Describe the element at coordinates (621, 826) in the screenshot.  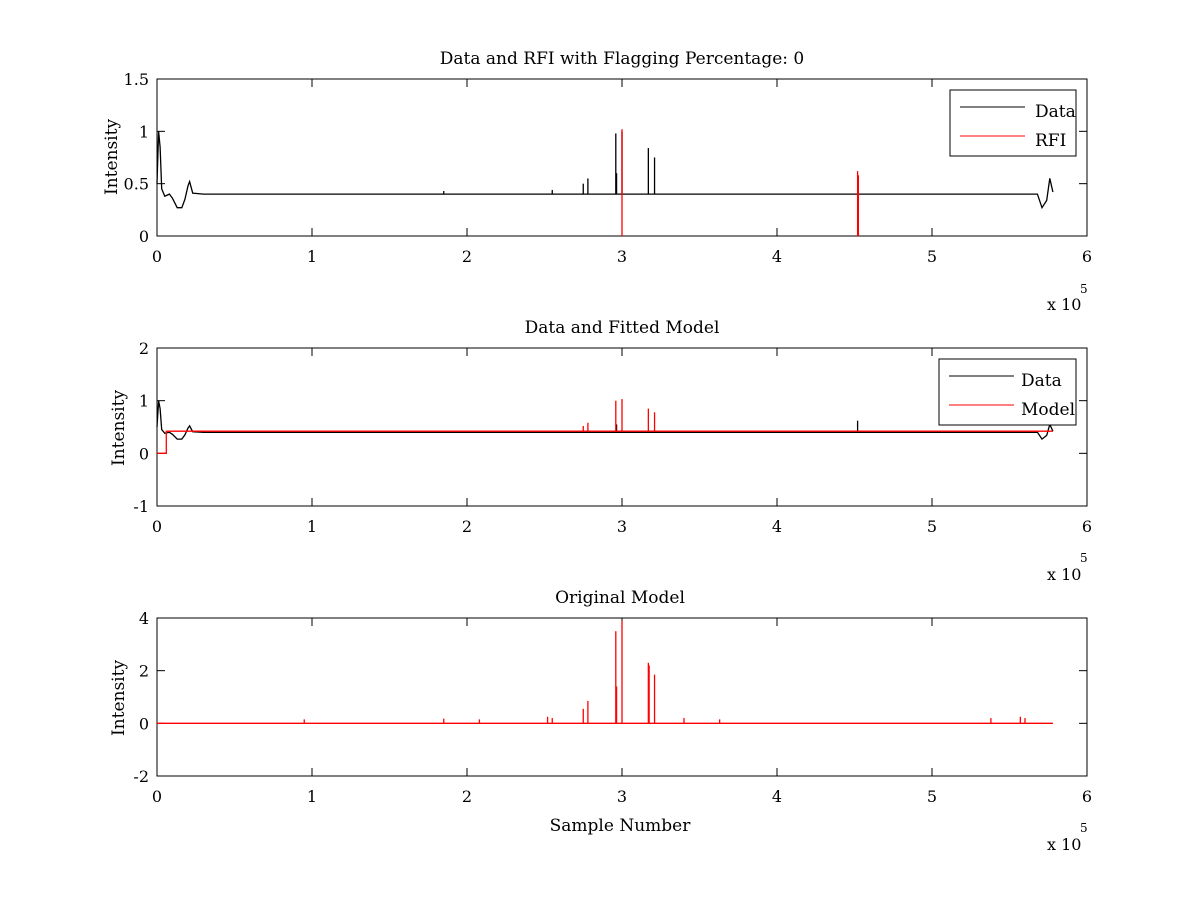
I see `panel-3-xlabel: Sample Number` at that location.